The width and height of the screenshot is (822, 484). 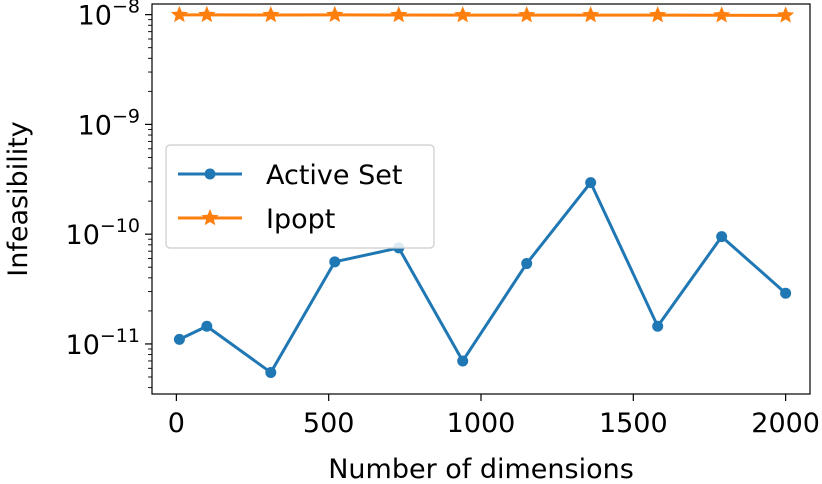 What do you see at coordinates (300, 219) in the screenshot?
I see `legend-label-ipopt: Ipopt` at bounding box center [300, 219].